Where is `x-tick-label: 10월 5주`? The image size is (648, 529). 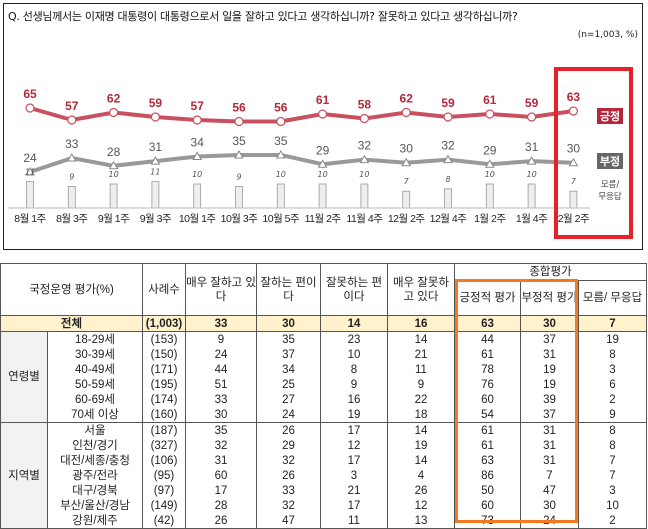 x-tick-label: 10월 5주 is located at coordinates (281, 219).